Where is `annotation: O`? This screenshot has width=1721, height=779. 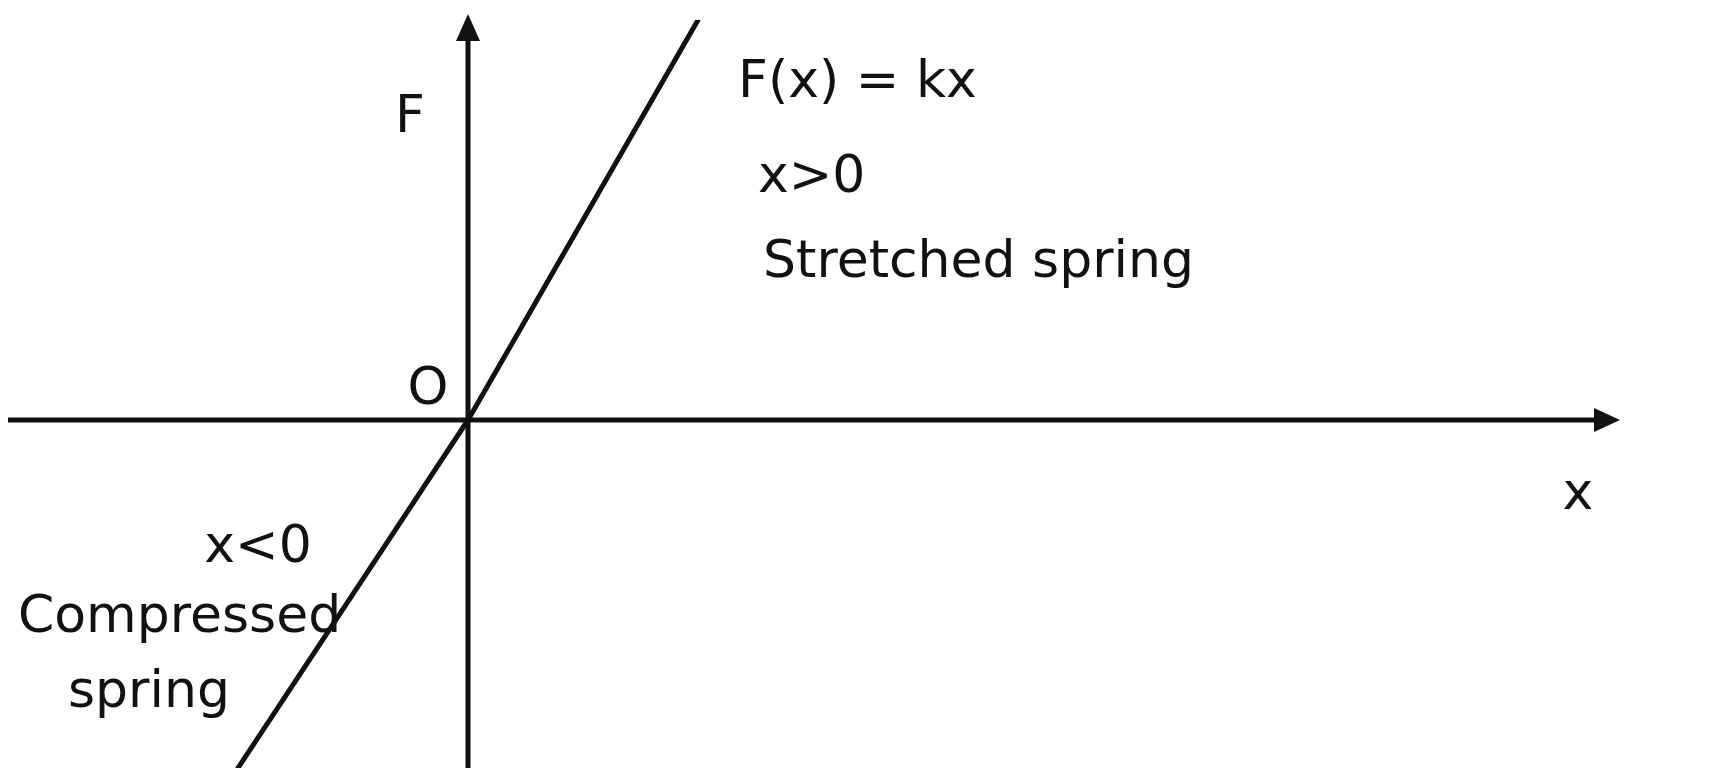
annotation: O is located at coordinates (428, 385).